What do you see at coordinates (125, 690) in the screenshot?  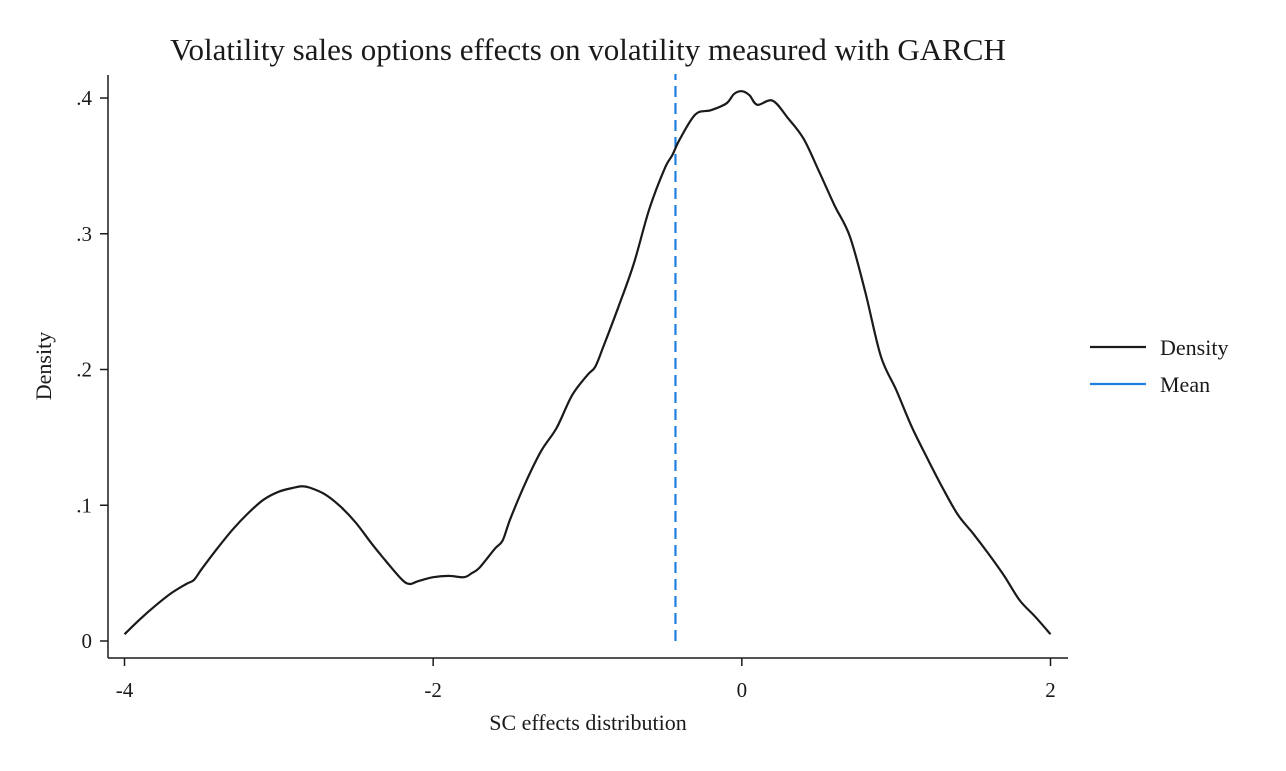 I see `x-tick-label: -4` at bounding box center [125, 690].